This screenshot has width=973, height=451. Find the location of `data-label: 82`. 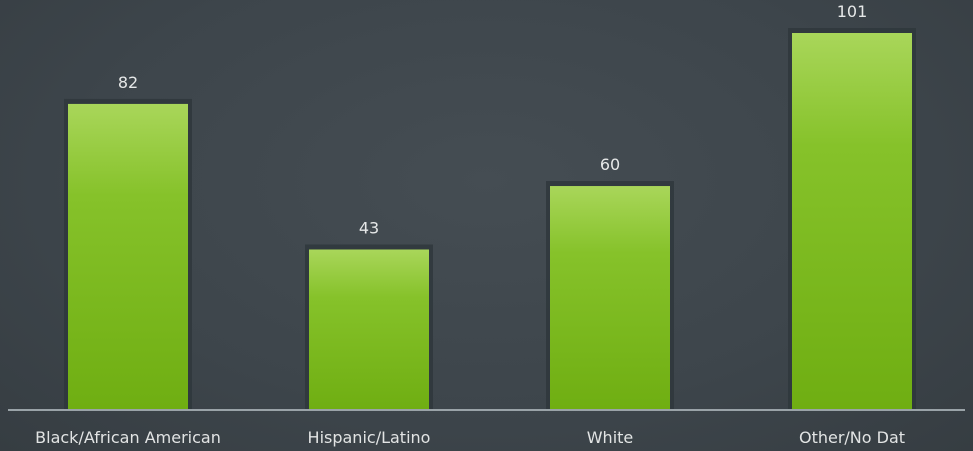

data-label: 82 is located at coordinates (128, 82).